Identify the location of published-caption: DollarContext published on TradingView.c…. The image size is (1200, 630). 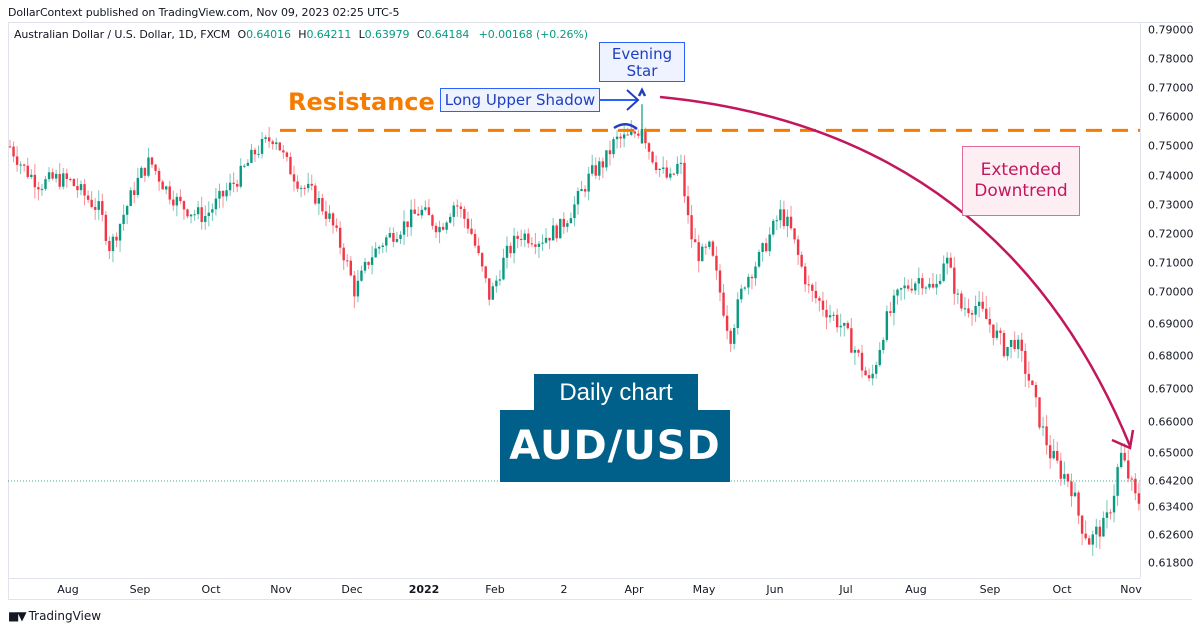
(204, 12).